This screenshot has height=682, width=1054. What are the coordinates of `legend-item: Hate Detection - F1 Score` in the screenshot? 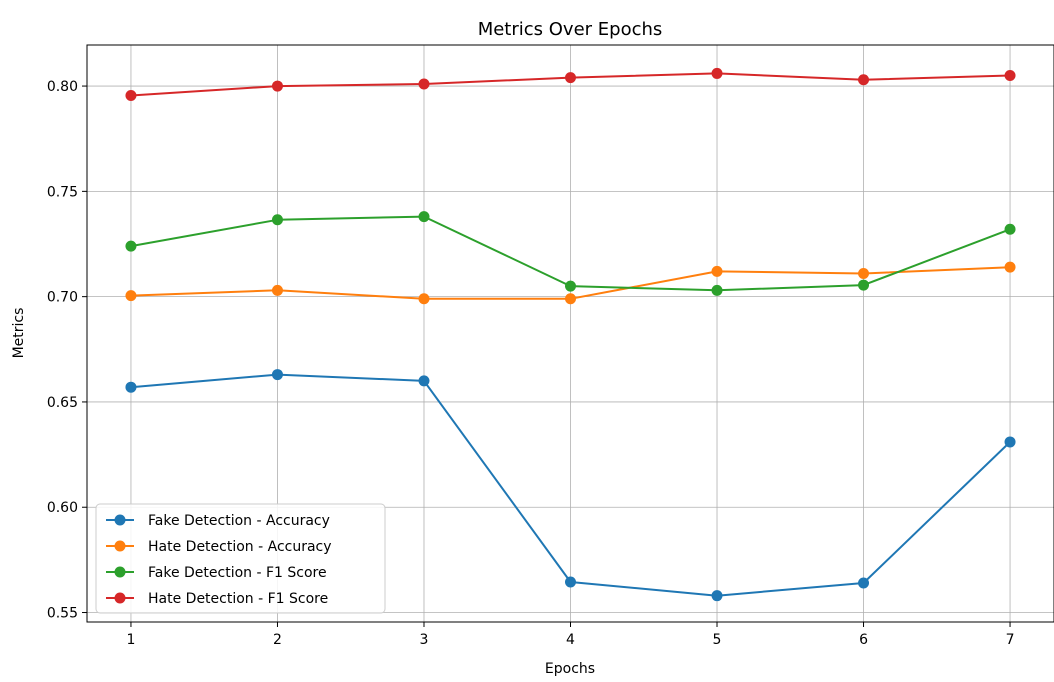 It's located at (217, 599).